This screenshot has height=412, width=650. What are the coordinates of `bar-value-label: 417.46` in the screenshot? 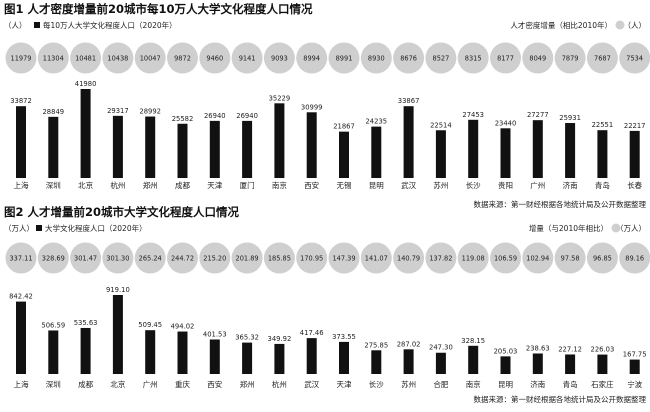 It's located at (312, 333).